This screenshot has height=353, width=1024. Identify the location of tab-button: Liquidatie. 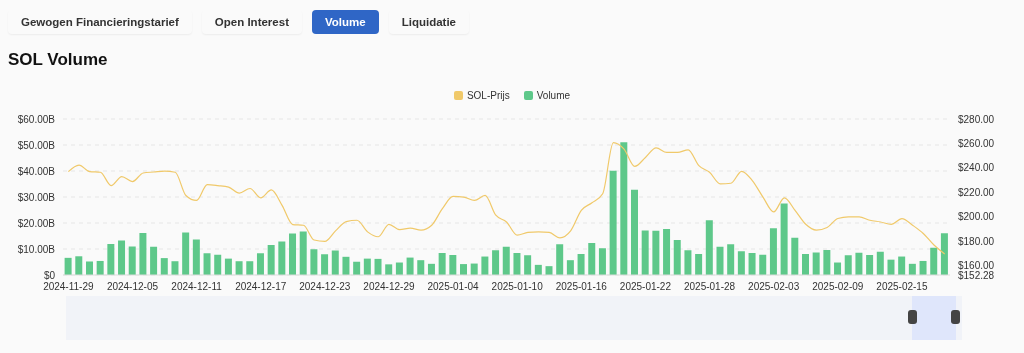
(428, 22).